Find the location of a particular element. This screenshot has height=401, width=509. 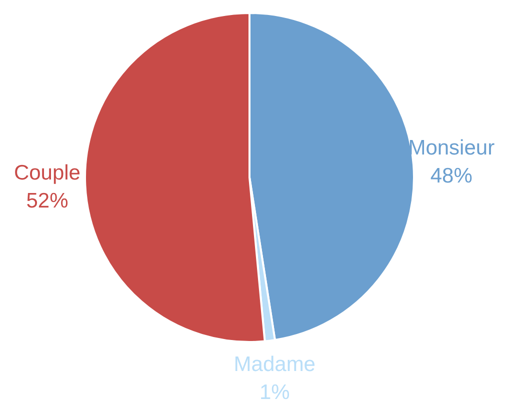

slice-label: Monsieur is located at coordinates (451, 148).